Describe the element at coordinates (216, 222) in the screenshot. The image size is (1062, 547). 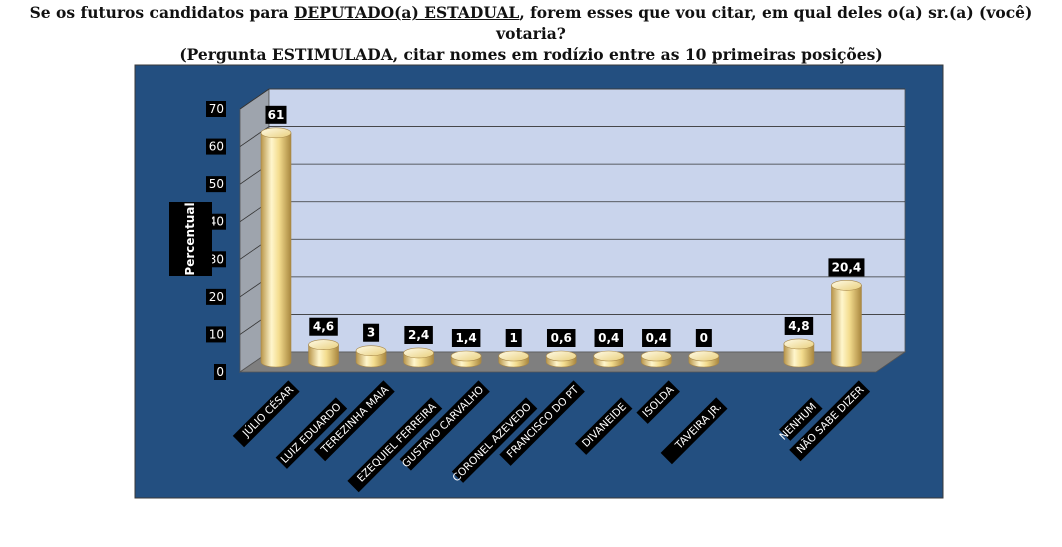
I see `y-tick-label: 40` at that location.